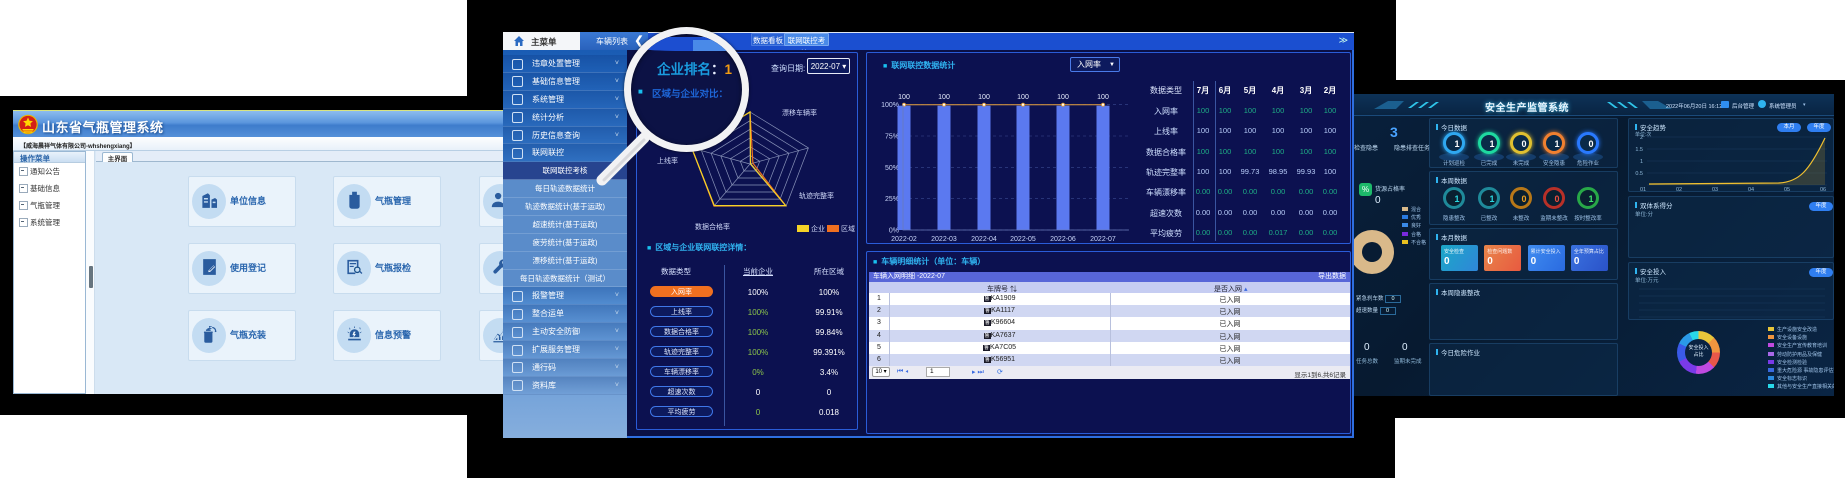 Image resolution: width=1845 pixels, height=478 pixels. Describe the element at coordinates (984, 239) in the screenshot. I see `svg-text: 2022-04` at that location.